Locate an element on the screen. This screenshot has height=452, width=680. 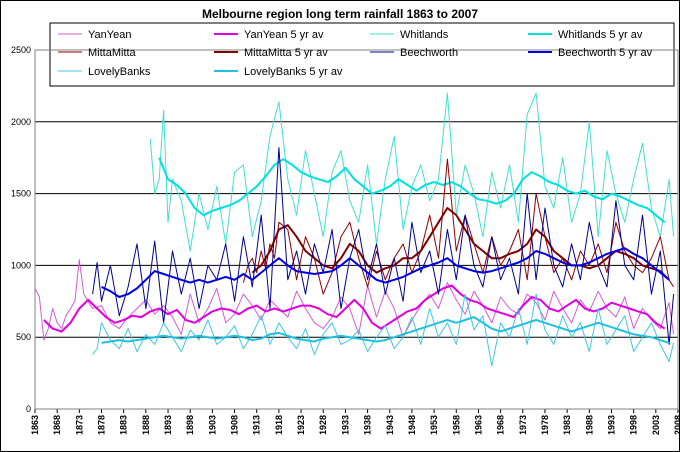
x-tick-label: 1993 is located at coordinates (611, 425).